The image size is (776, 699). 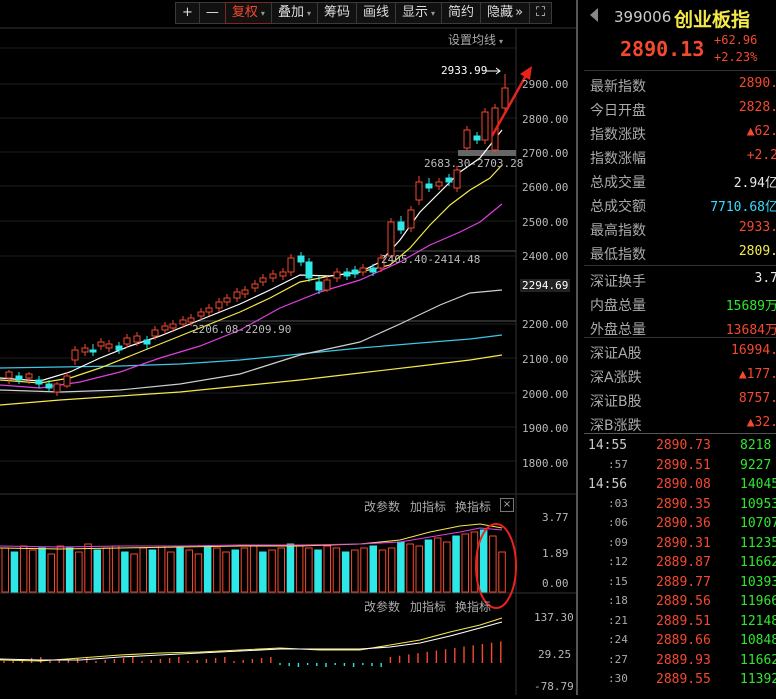 I want to click on macd-change-param-button: 改参数, so click(x=382, y=607).